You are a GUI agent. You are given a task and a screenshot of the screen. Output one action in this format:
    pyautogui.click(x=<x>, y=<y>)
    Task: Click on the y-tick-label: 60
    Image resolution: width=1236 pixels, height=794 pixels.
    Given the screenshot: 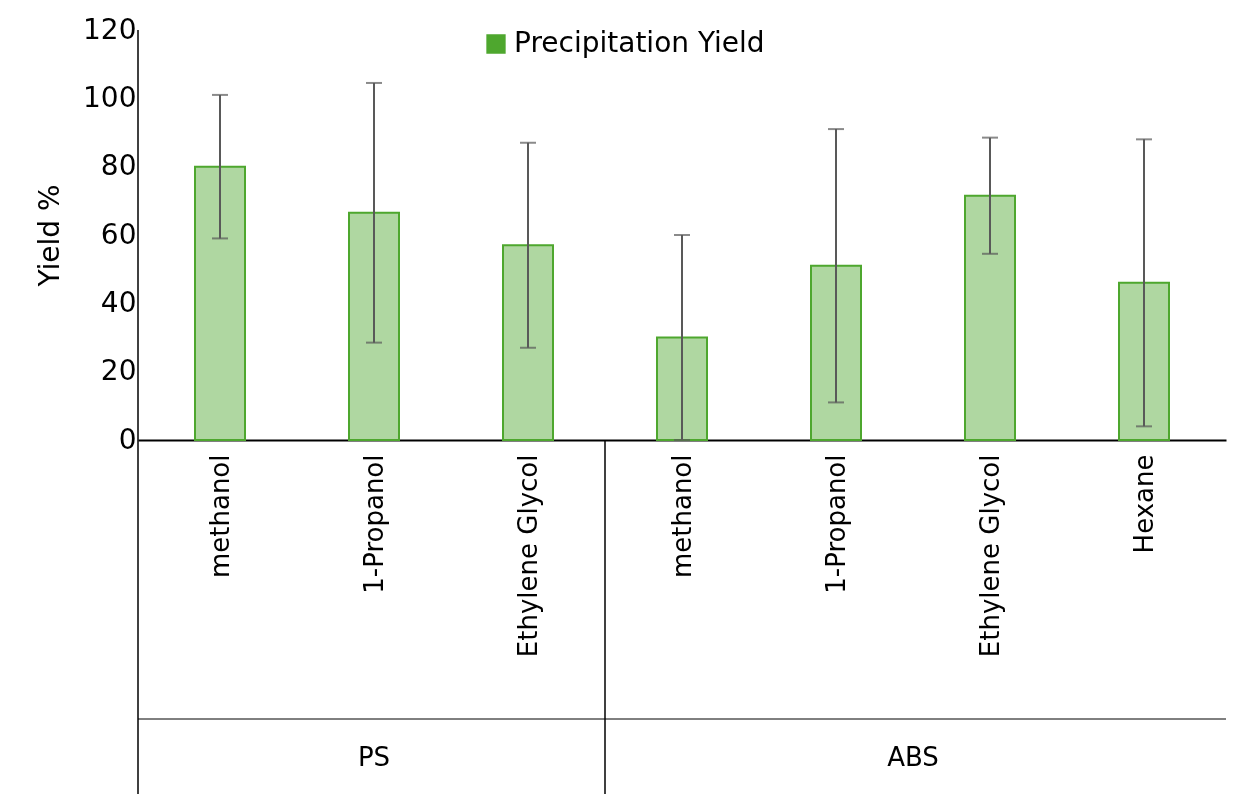 What is the action you would take?
    pyautogui.click(x=118, y=234)
    